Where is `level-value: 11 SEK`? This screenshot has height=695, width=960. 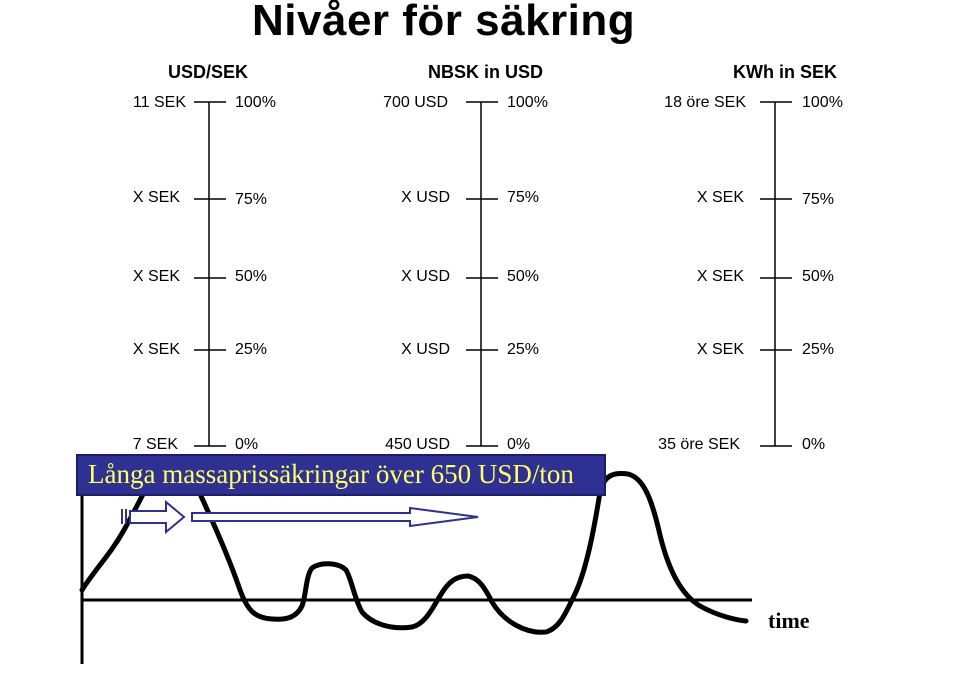 level-value: 11 SEK is located at coordinates (159, 102).